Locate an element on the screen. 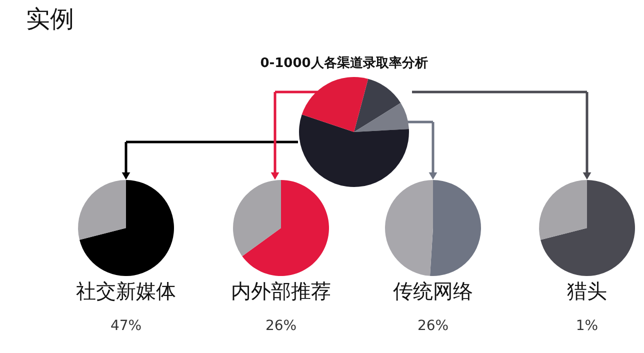 The height and width of the screenshot is (353, 644). text: 社交新媒体 is located at coordinates (126, 291).